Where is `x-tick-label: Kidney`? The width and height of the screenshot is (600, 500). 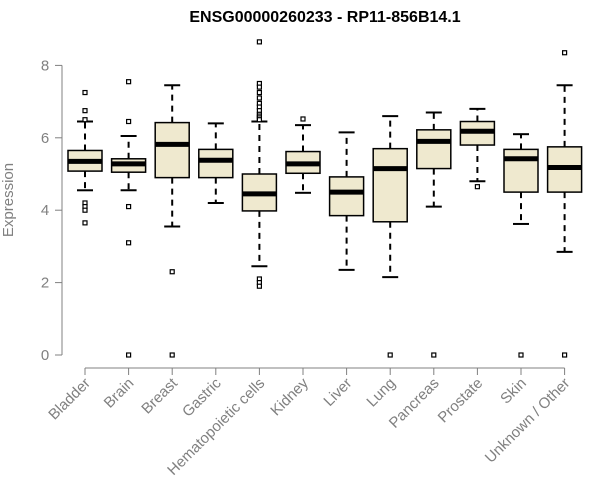
x-tick-label: Kidney is located at coordinates (289, 396).